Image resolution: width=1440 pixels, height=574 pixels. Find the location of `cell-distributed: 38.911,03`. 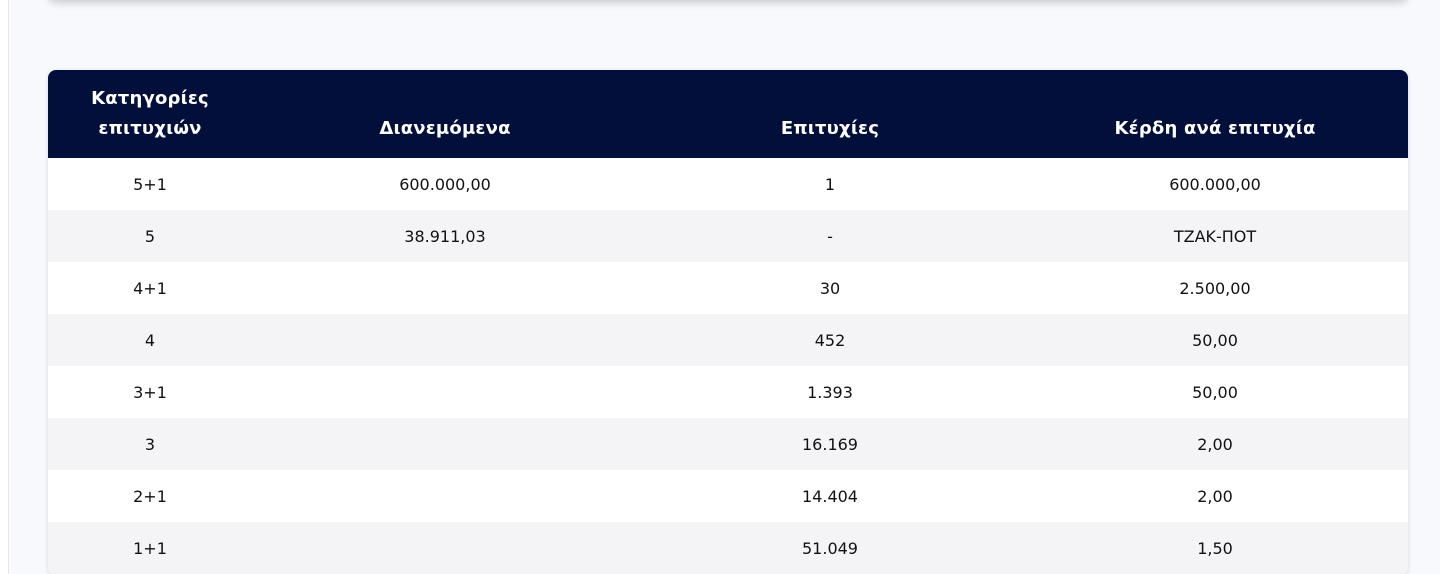

cell-distributed: 38.911,03 is located at coordinates (445, 236).